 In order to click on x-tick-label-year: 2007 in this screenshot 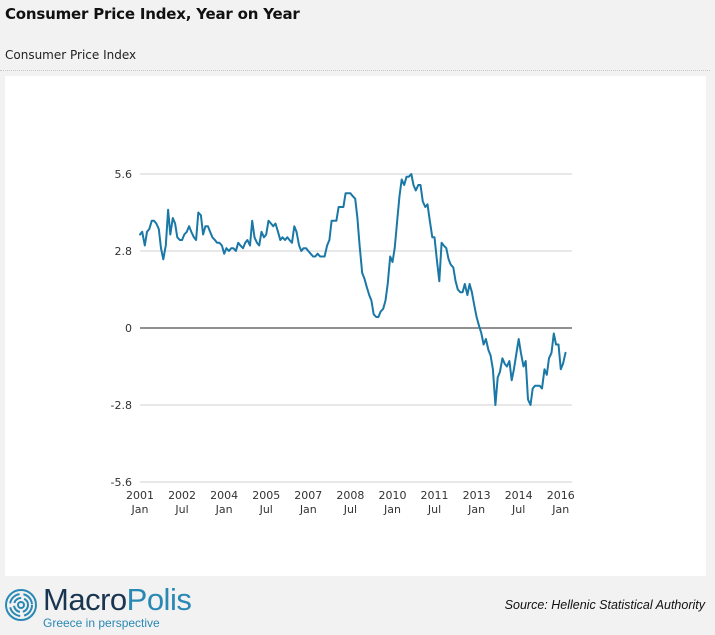, I will do `click(308, 495)`.